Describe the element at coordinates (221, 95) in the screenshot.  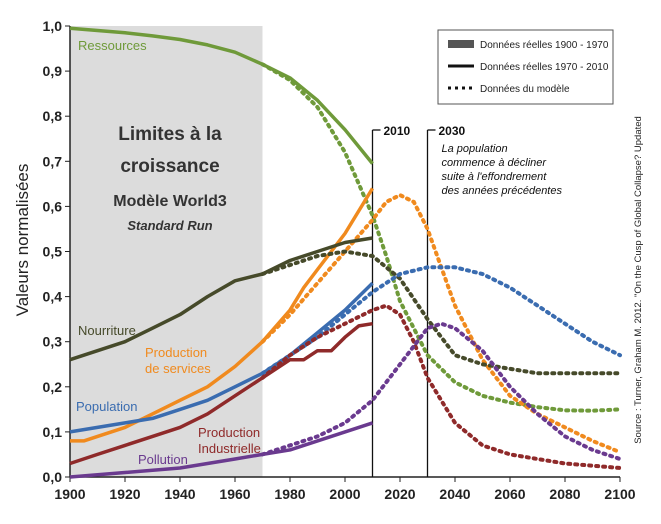
I see `series-real-ressources` at that location.